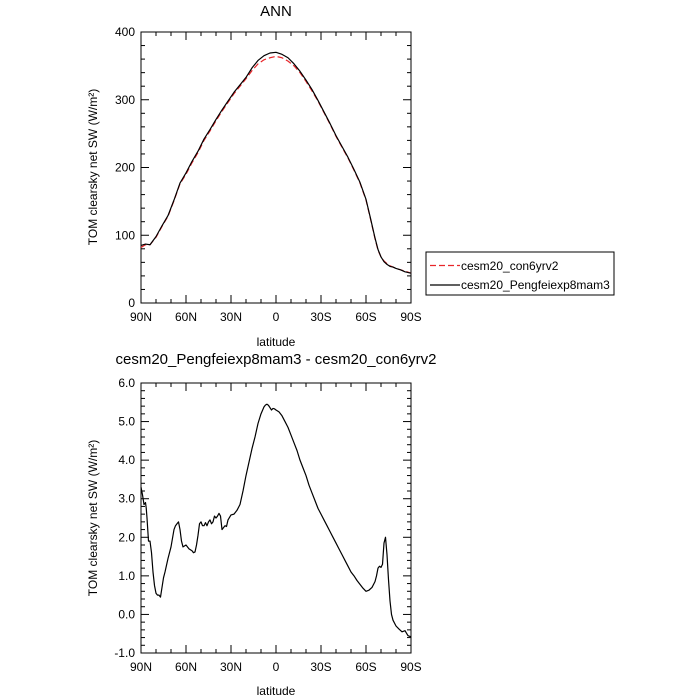 Image resolution: width=700 pixels, height=700 pixels. I want to click on top-series-line-cesm20-con6yrv2, so click(276, 164).